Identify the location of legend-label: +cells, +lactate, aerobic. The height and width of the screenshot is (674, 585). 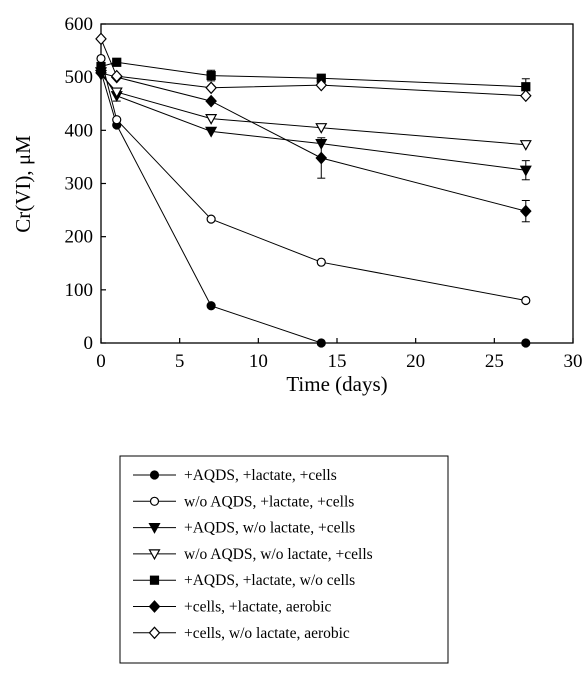
(258, 607).